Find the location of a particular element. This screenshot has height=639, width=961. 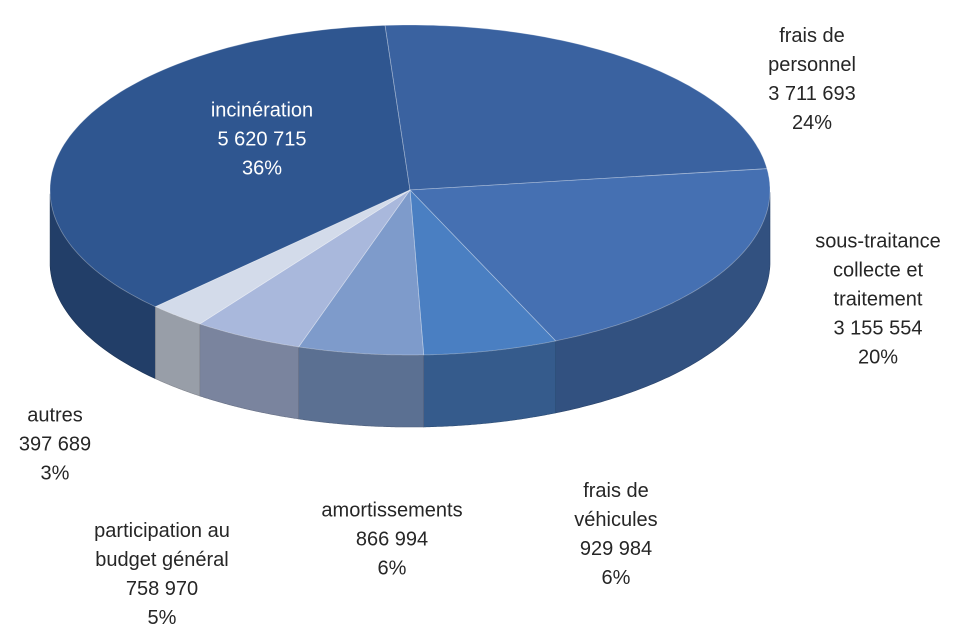

percentage-label: 3% is located at coordinates (55, 473).